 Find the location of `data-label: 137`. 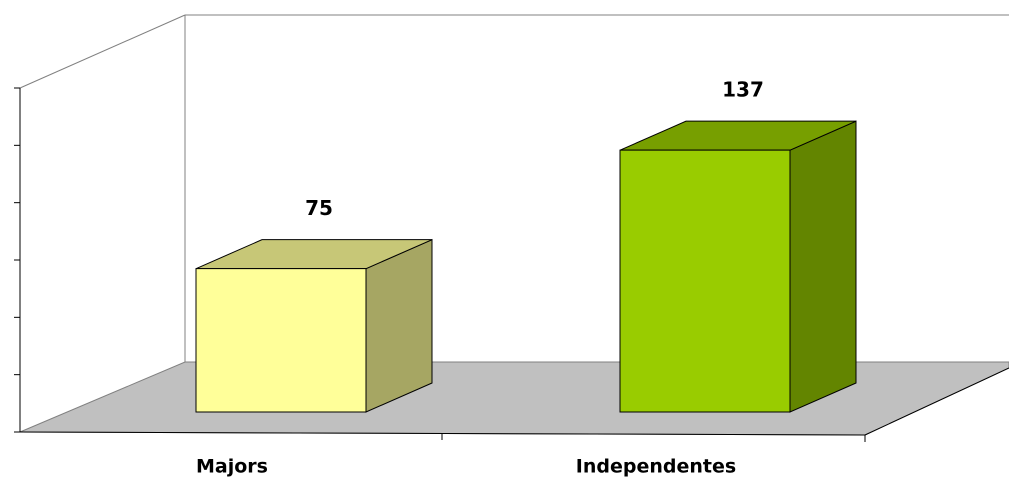

data-label: 137 is located at coordinates (743, 90).